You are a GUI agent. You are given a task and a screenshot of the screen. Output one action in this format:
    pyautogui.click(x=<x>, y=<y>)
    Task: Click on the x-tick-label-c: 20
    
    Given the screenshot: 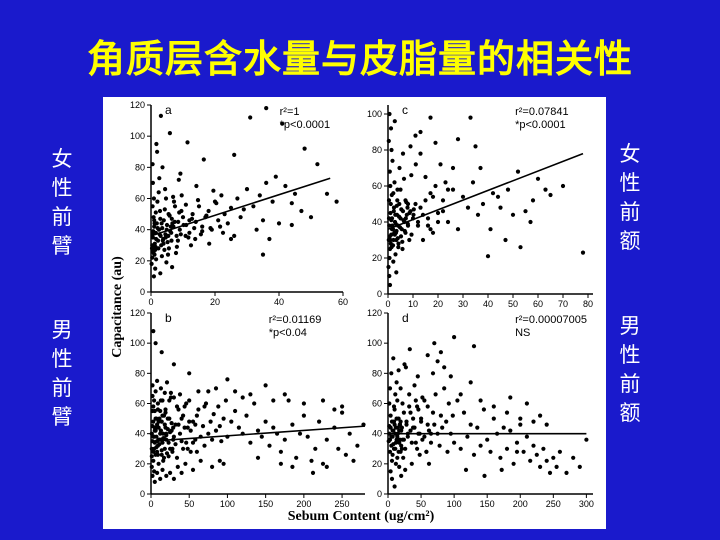 What is the action you would take?
    pyautogui.click(x=438, y=304)
    